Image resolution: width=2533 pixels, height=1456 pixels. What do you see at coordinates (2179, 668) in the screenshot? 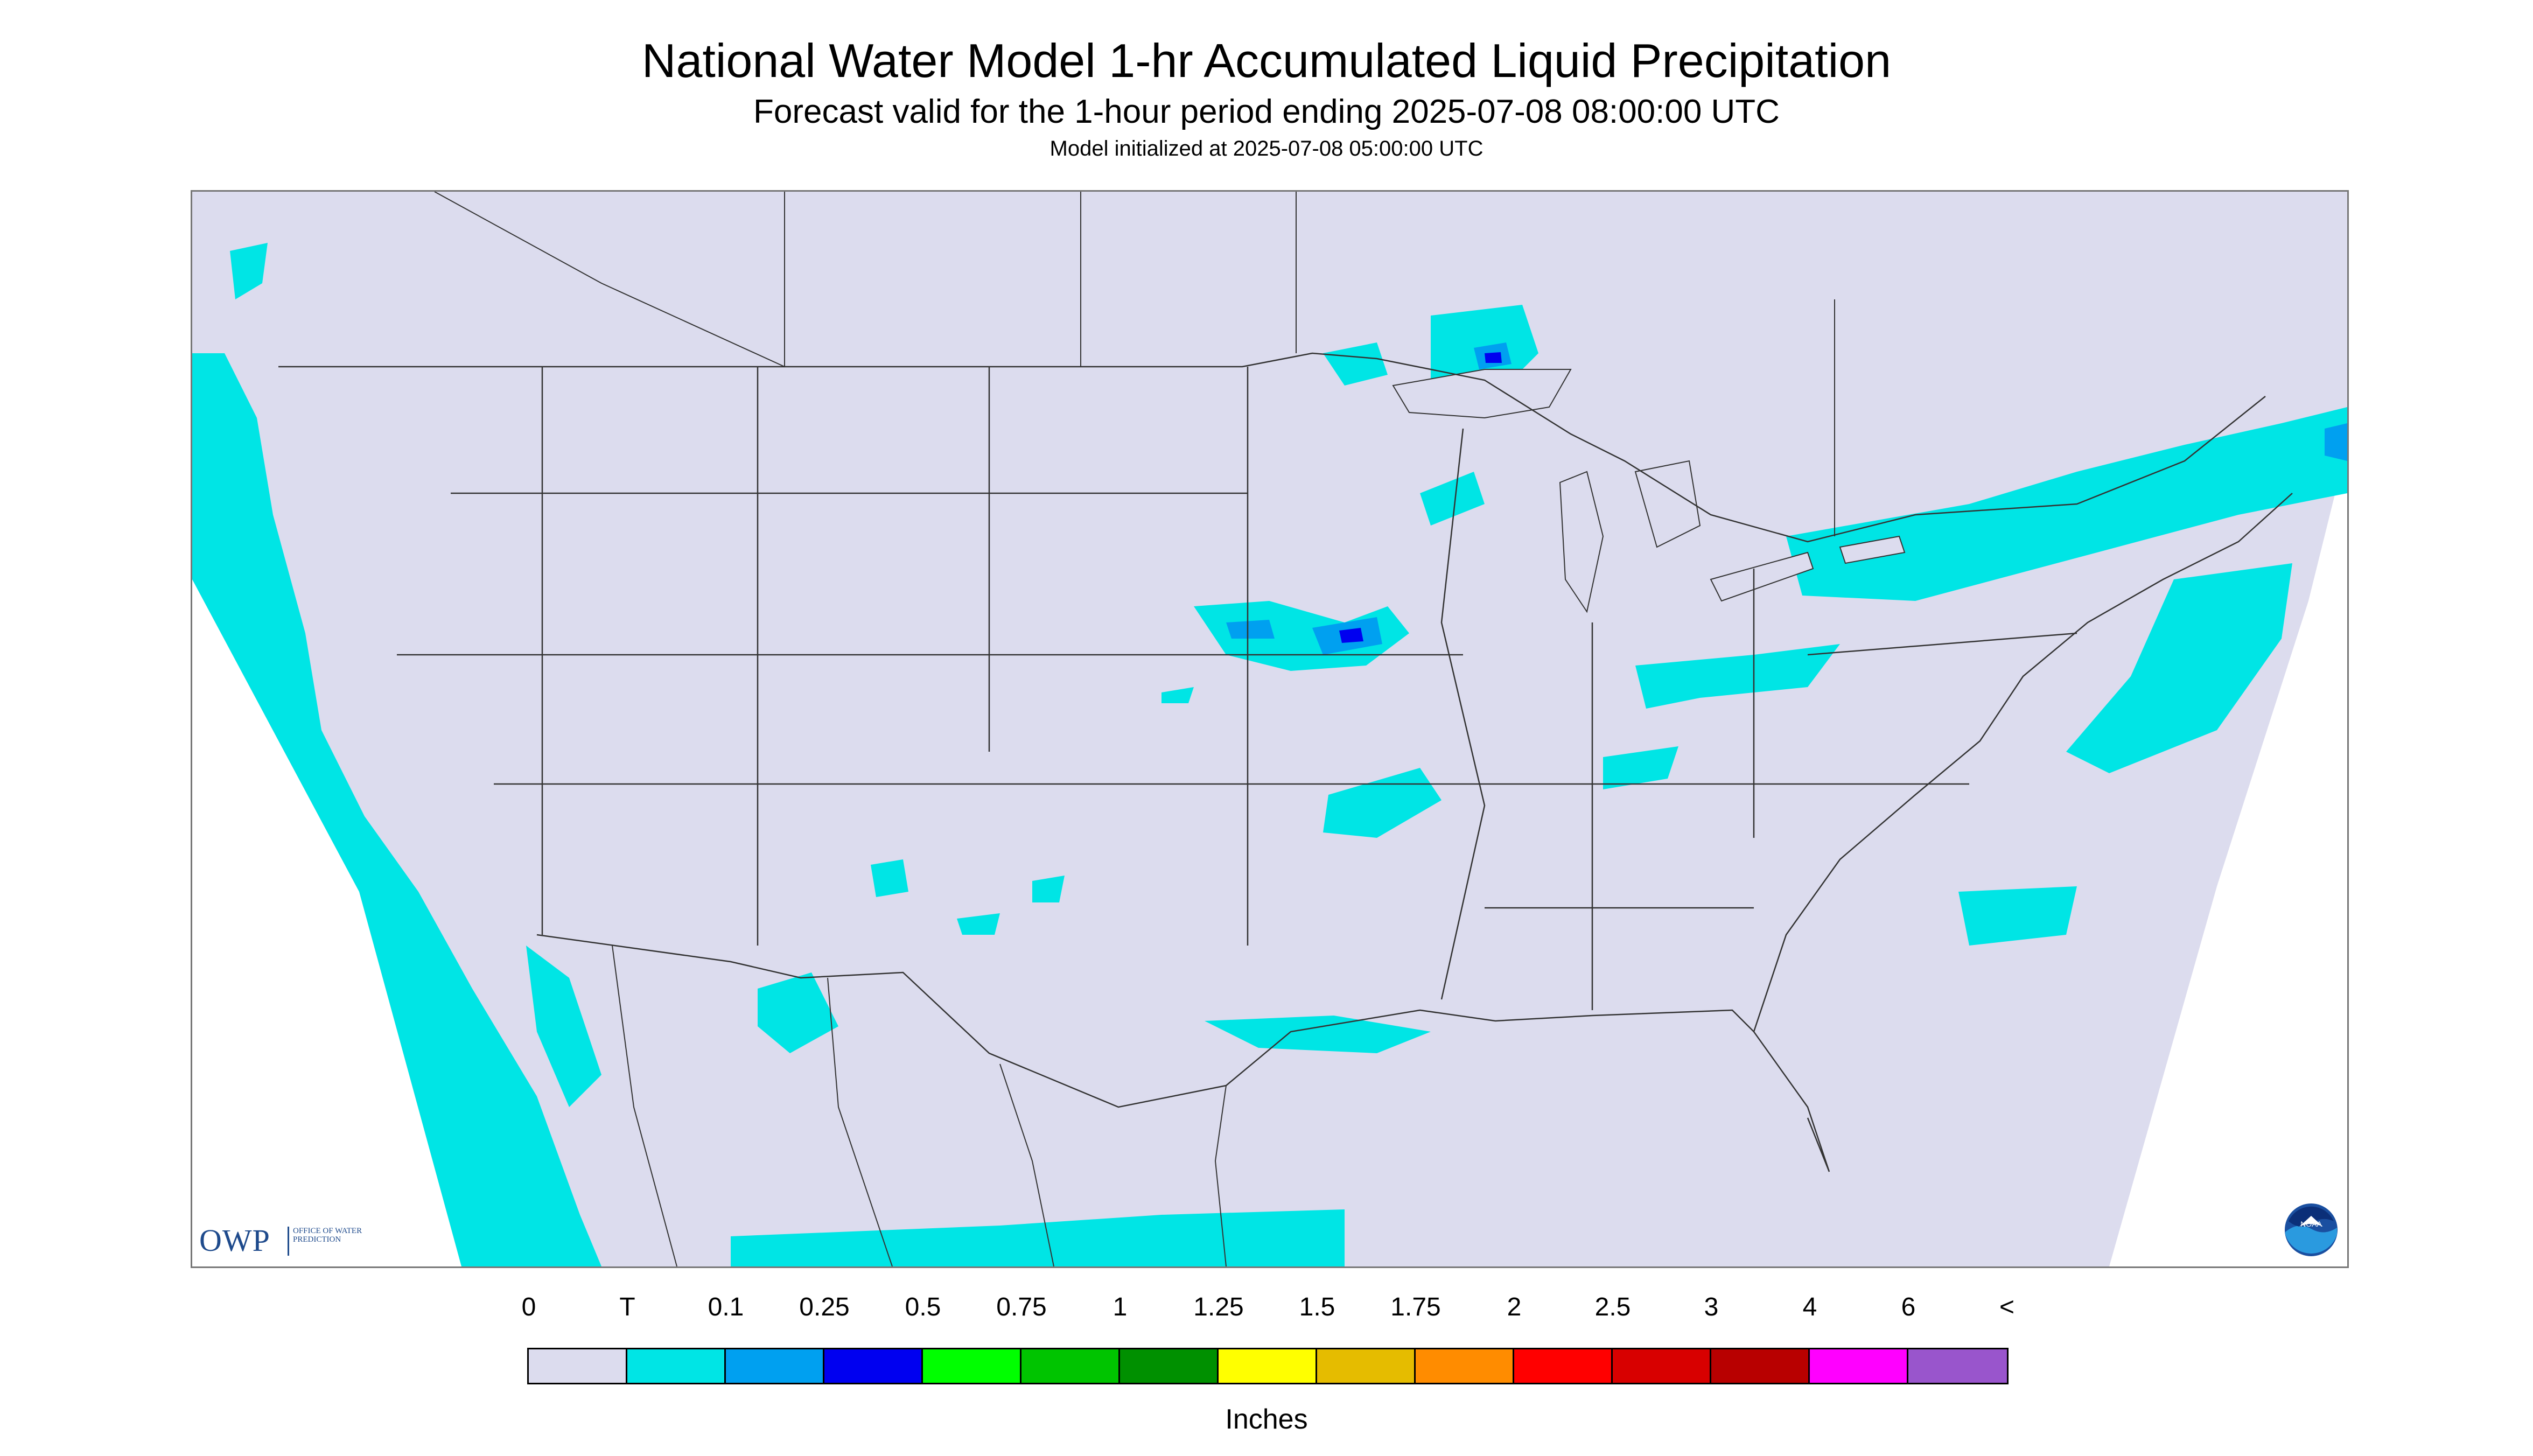
I see `atlantic-coast-precip` at bounding box center [2179, 668].